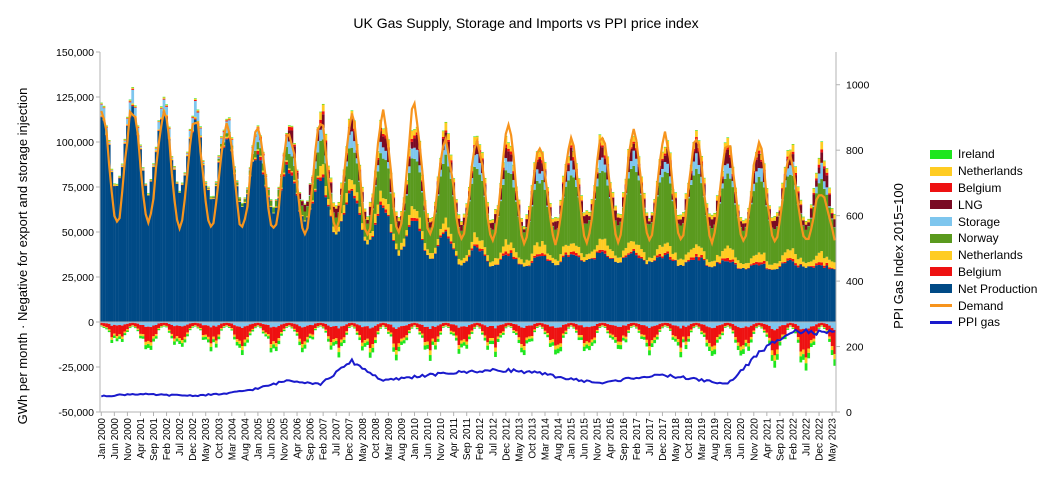 The image size is (1053, 480). What do you see at coordinates (519, 440) in the screenshot?
I see `x-tick-label: May 2013` at bounding box center [519, 440].